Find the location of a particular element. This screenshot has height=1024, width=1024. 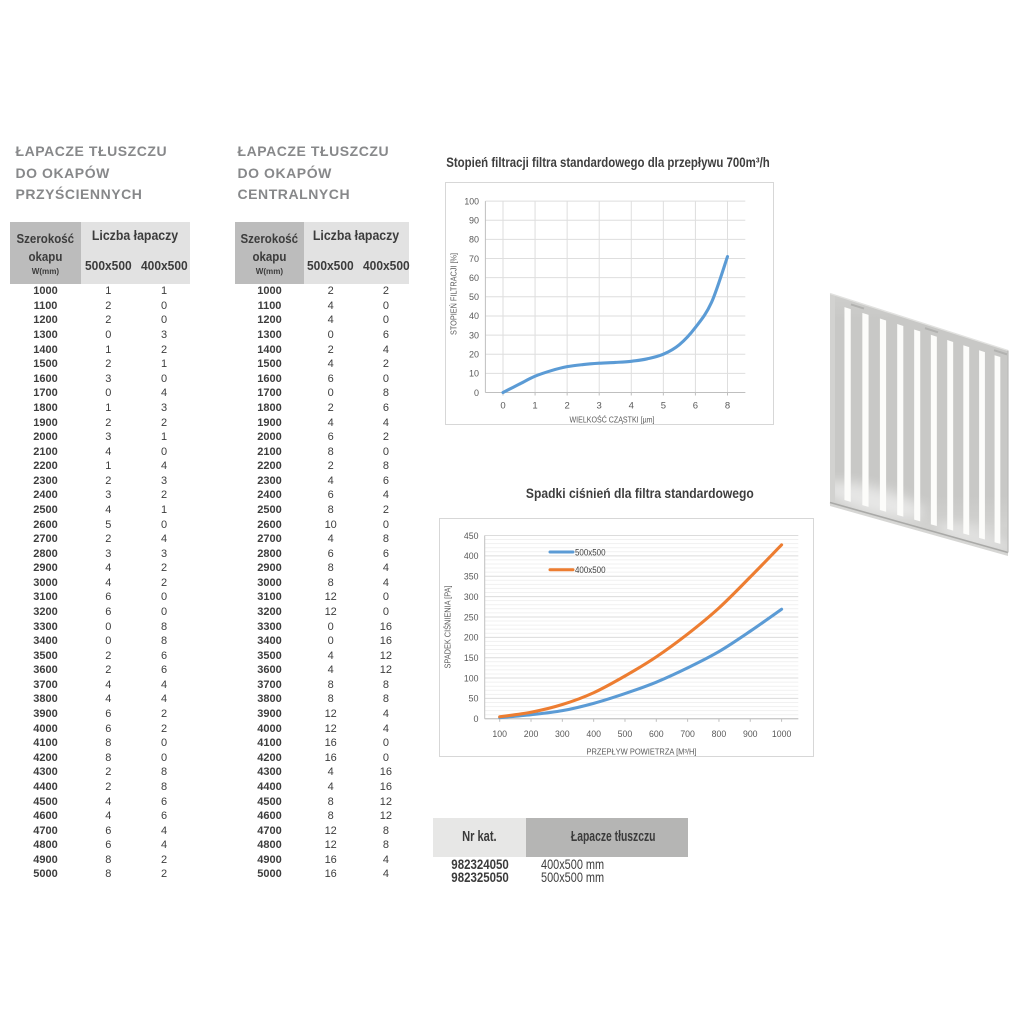

svg-text: 80 is located at coordinates (474, 240).